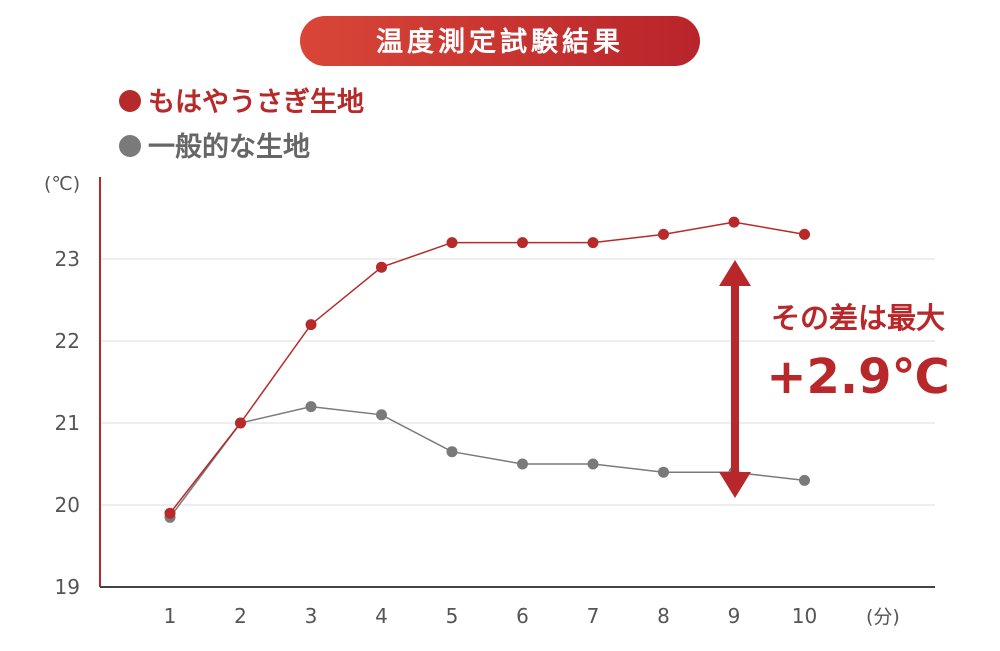  What do you see at coordinates (170, 616) in the screenshot?
I see `x-tick-label: 1` at bounding box center [170, 616].